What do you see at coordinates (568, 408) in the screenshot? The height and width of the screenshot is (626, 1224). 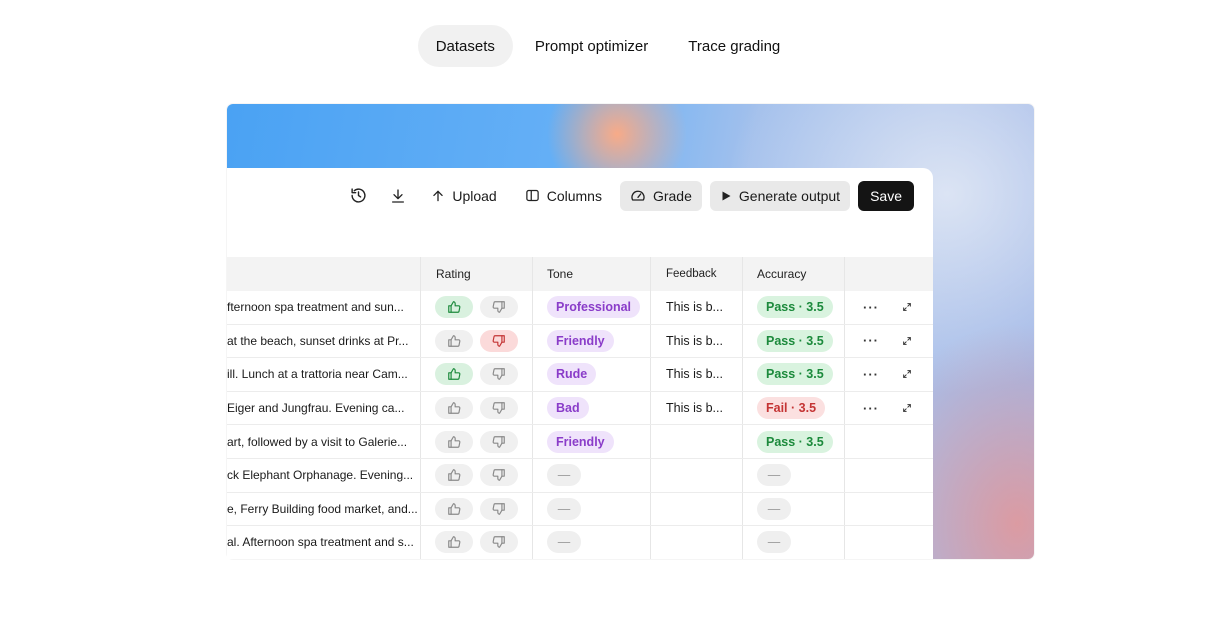 I see `tone-badge: Bad` at bounding box center [568, 408].